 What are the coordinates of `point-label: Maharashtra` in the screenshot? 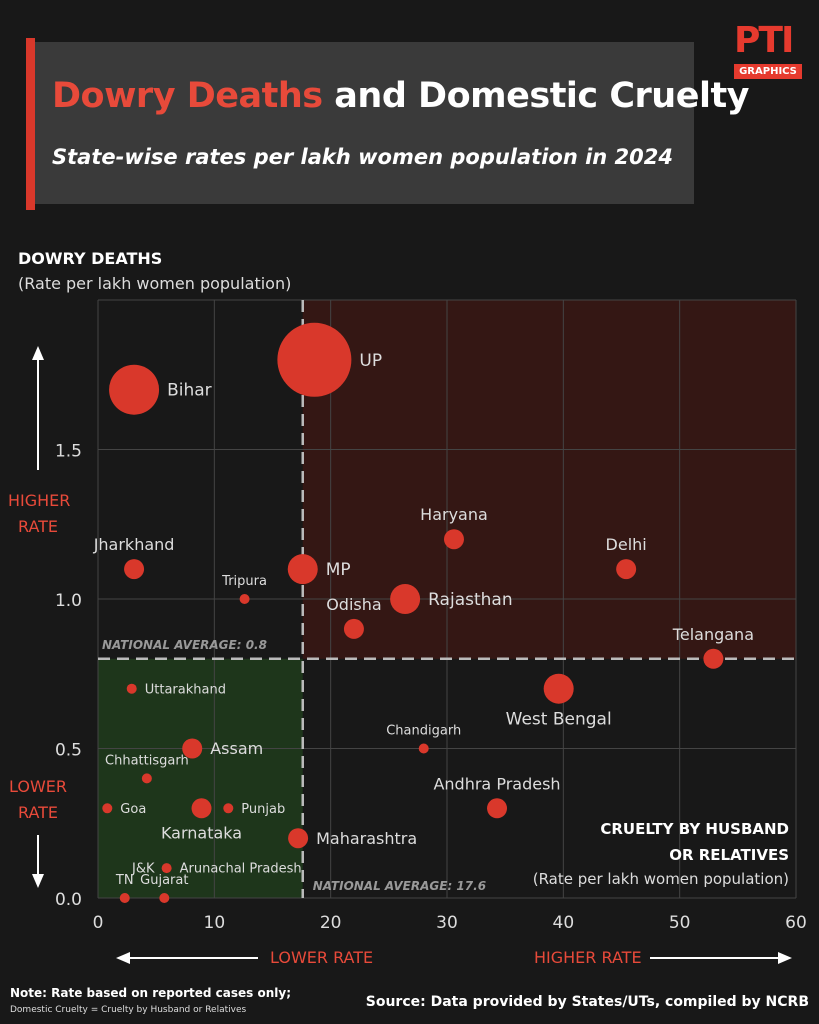 It's located at (366, 838).